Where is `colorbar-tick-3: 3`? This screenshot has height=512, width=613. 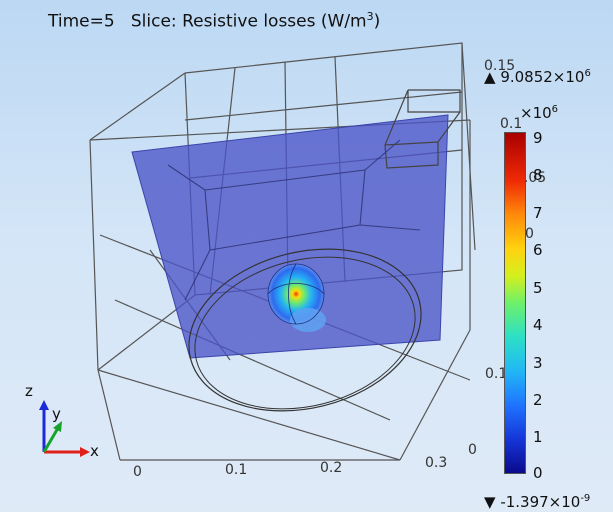 colorbar-tick-3: 3 is located at coordinates (538, 363).